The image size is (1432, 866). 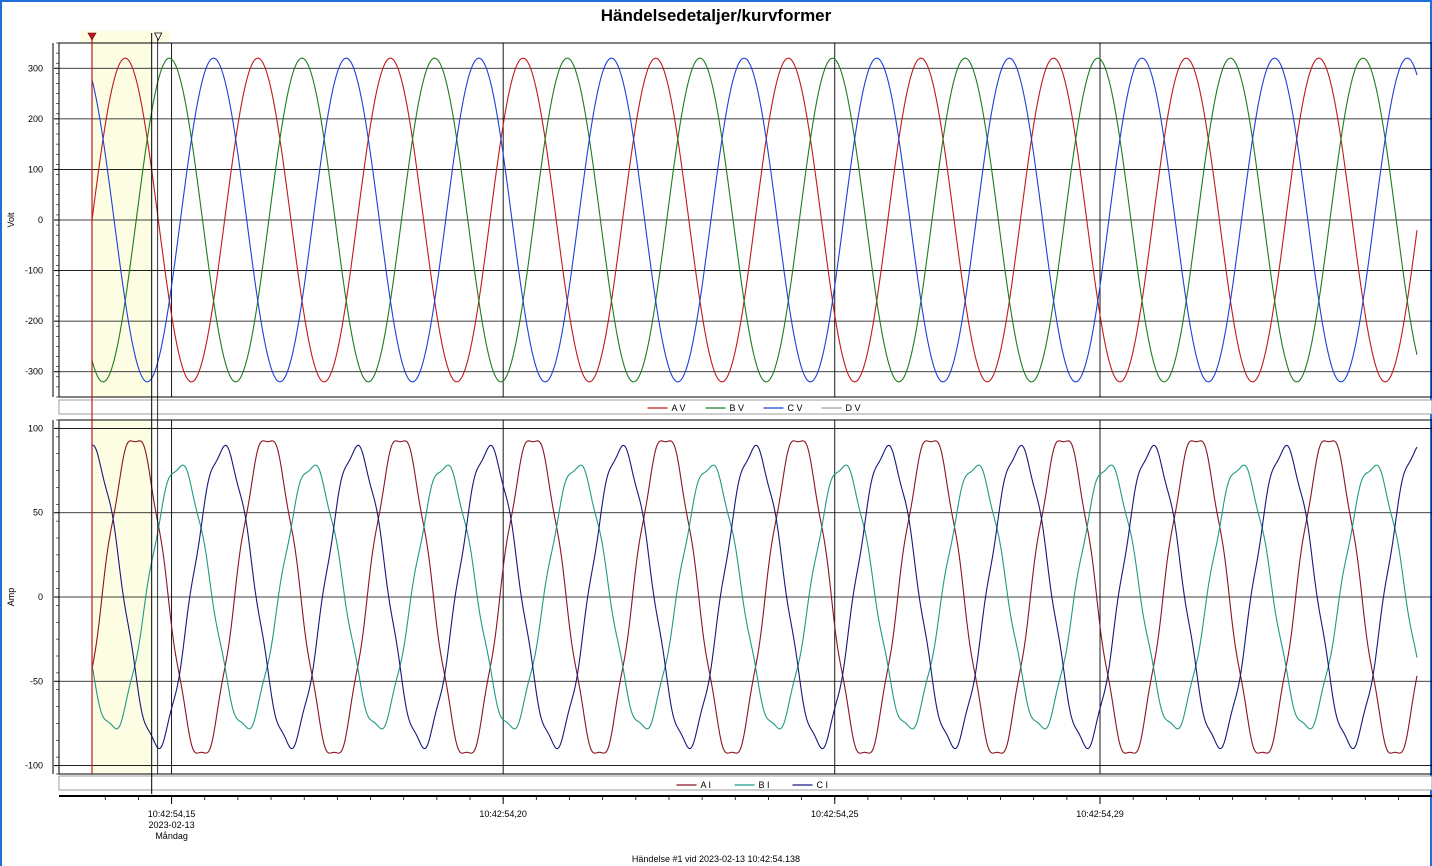 I want to click on y-axis-label: Amp, so click(x=11, y=597).